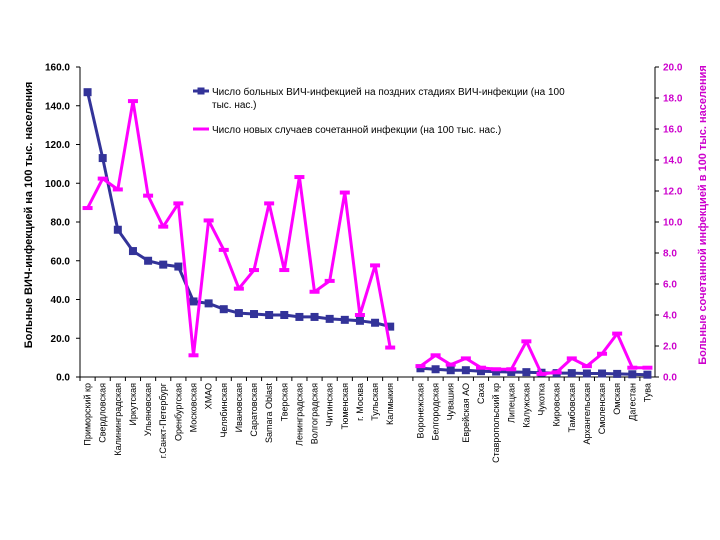 The image size is (720, 540). What do you see at coordinates (390, 404) in the screenshot?
I see `category-label: Калмыкия` at bounding box center [390, 404].